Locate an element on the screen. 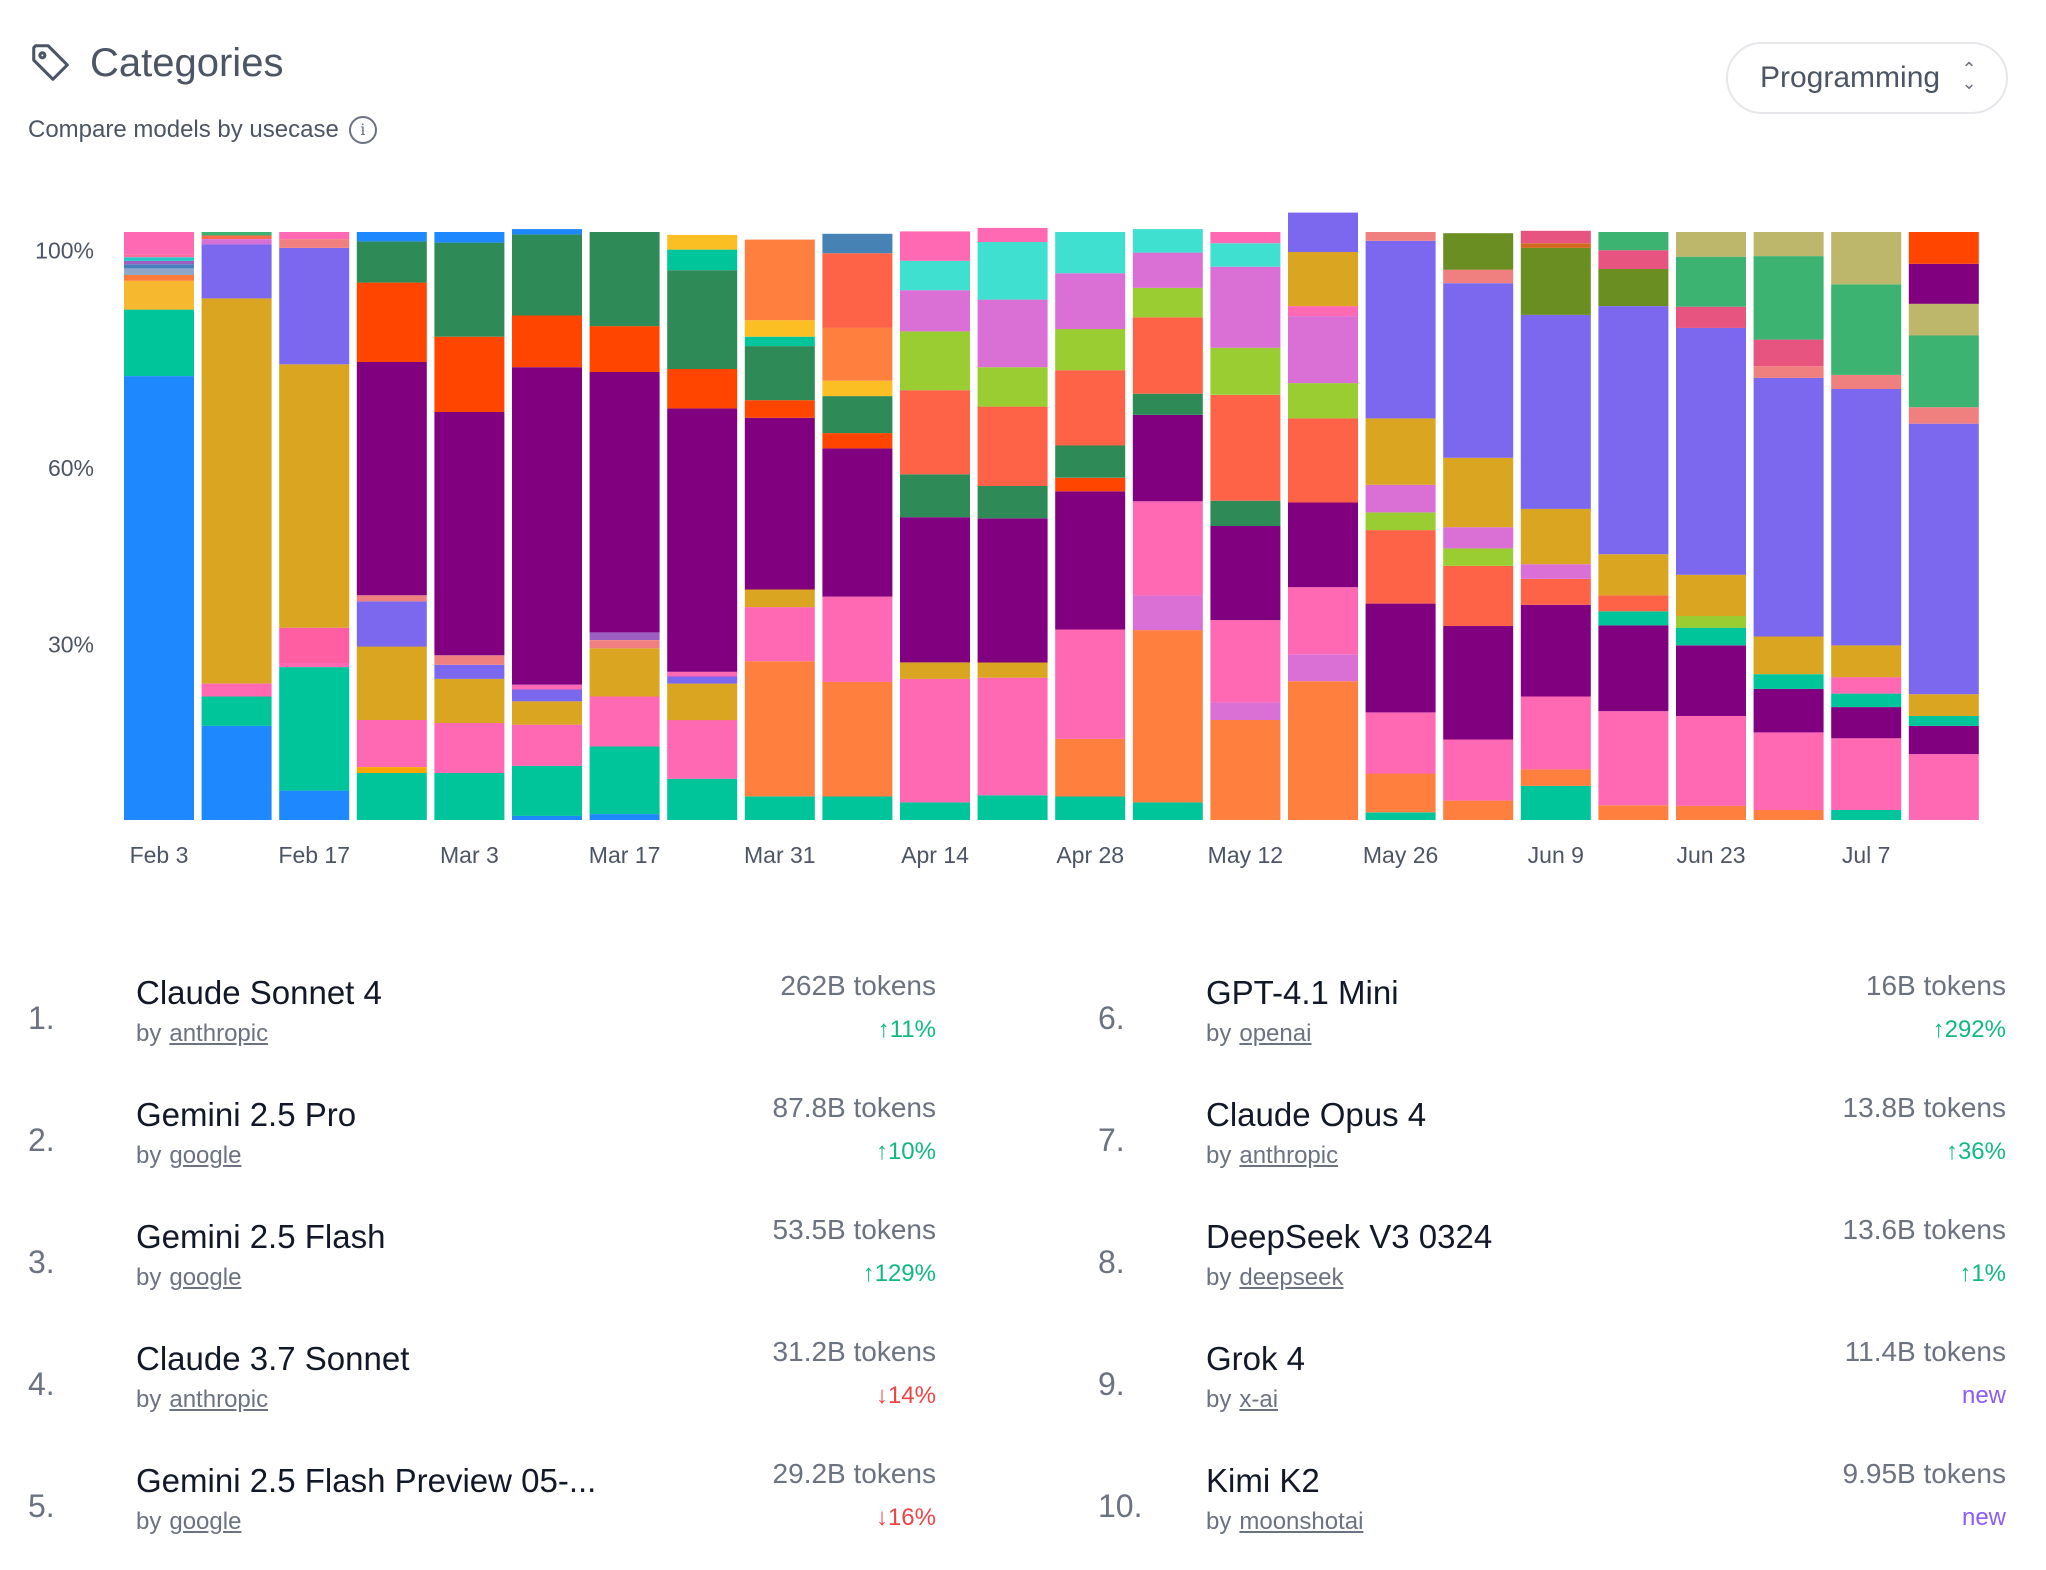 The width and height of the screenshot is (2046, 1570). bar-segment-w13-s8 is located at coordinates (1090, 350).